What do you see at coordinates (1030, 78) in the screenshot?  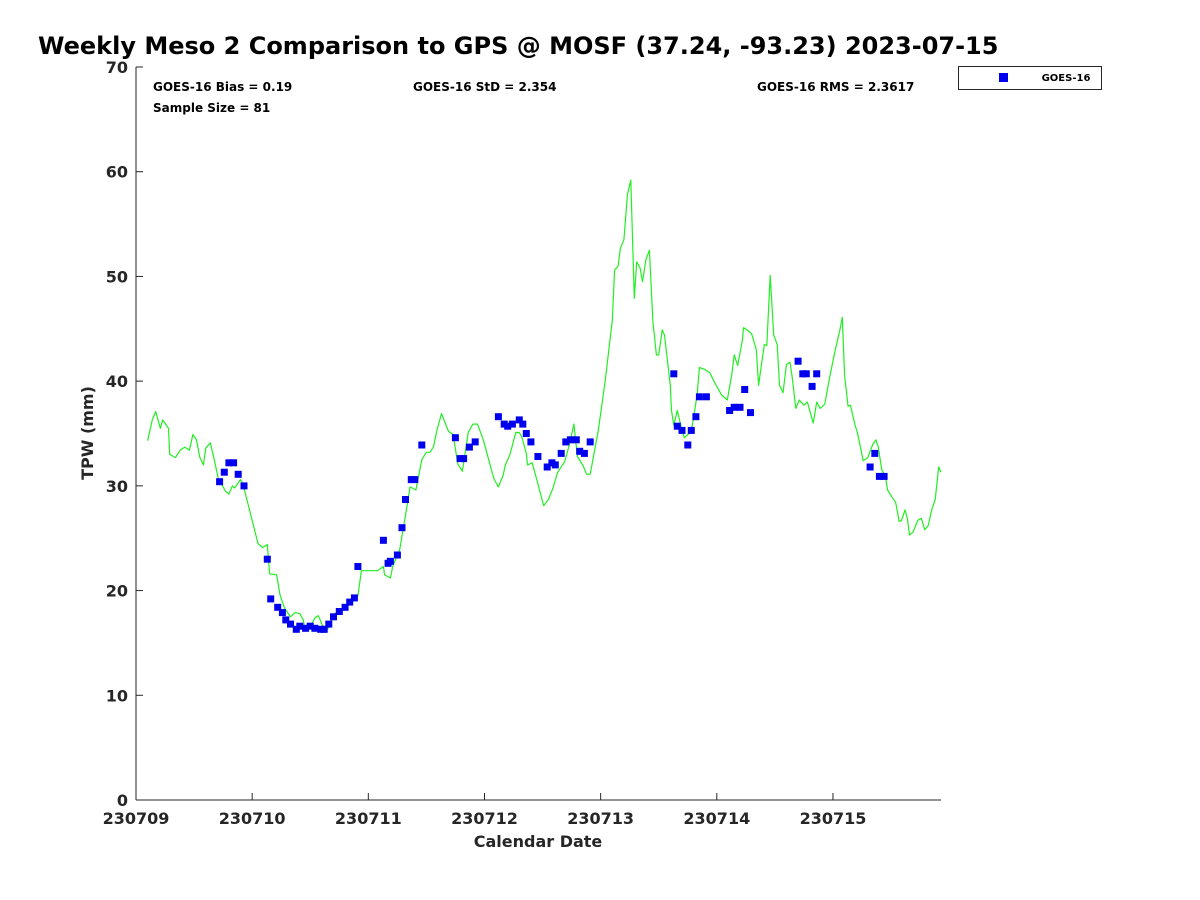 I see `legend: GOES-16` at bounding box center [1030, 78].